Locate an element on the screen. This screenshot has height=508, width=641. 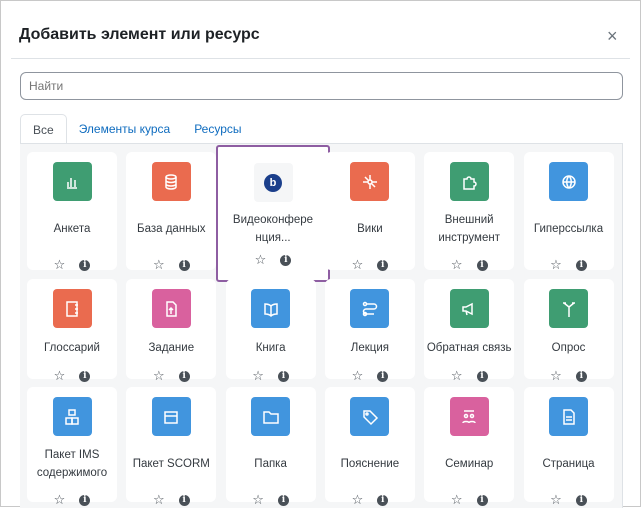
notebook-icon is located at coordinates (72, 308).